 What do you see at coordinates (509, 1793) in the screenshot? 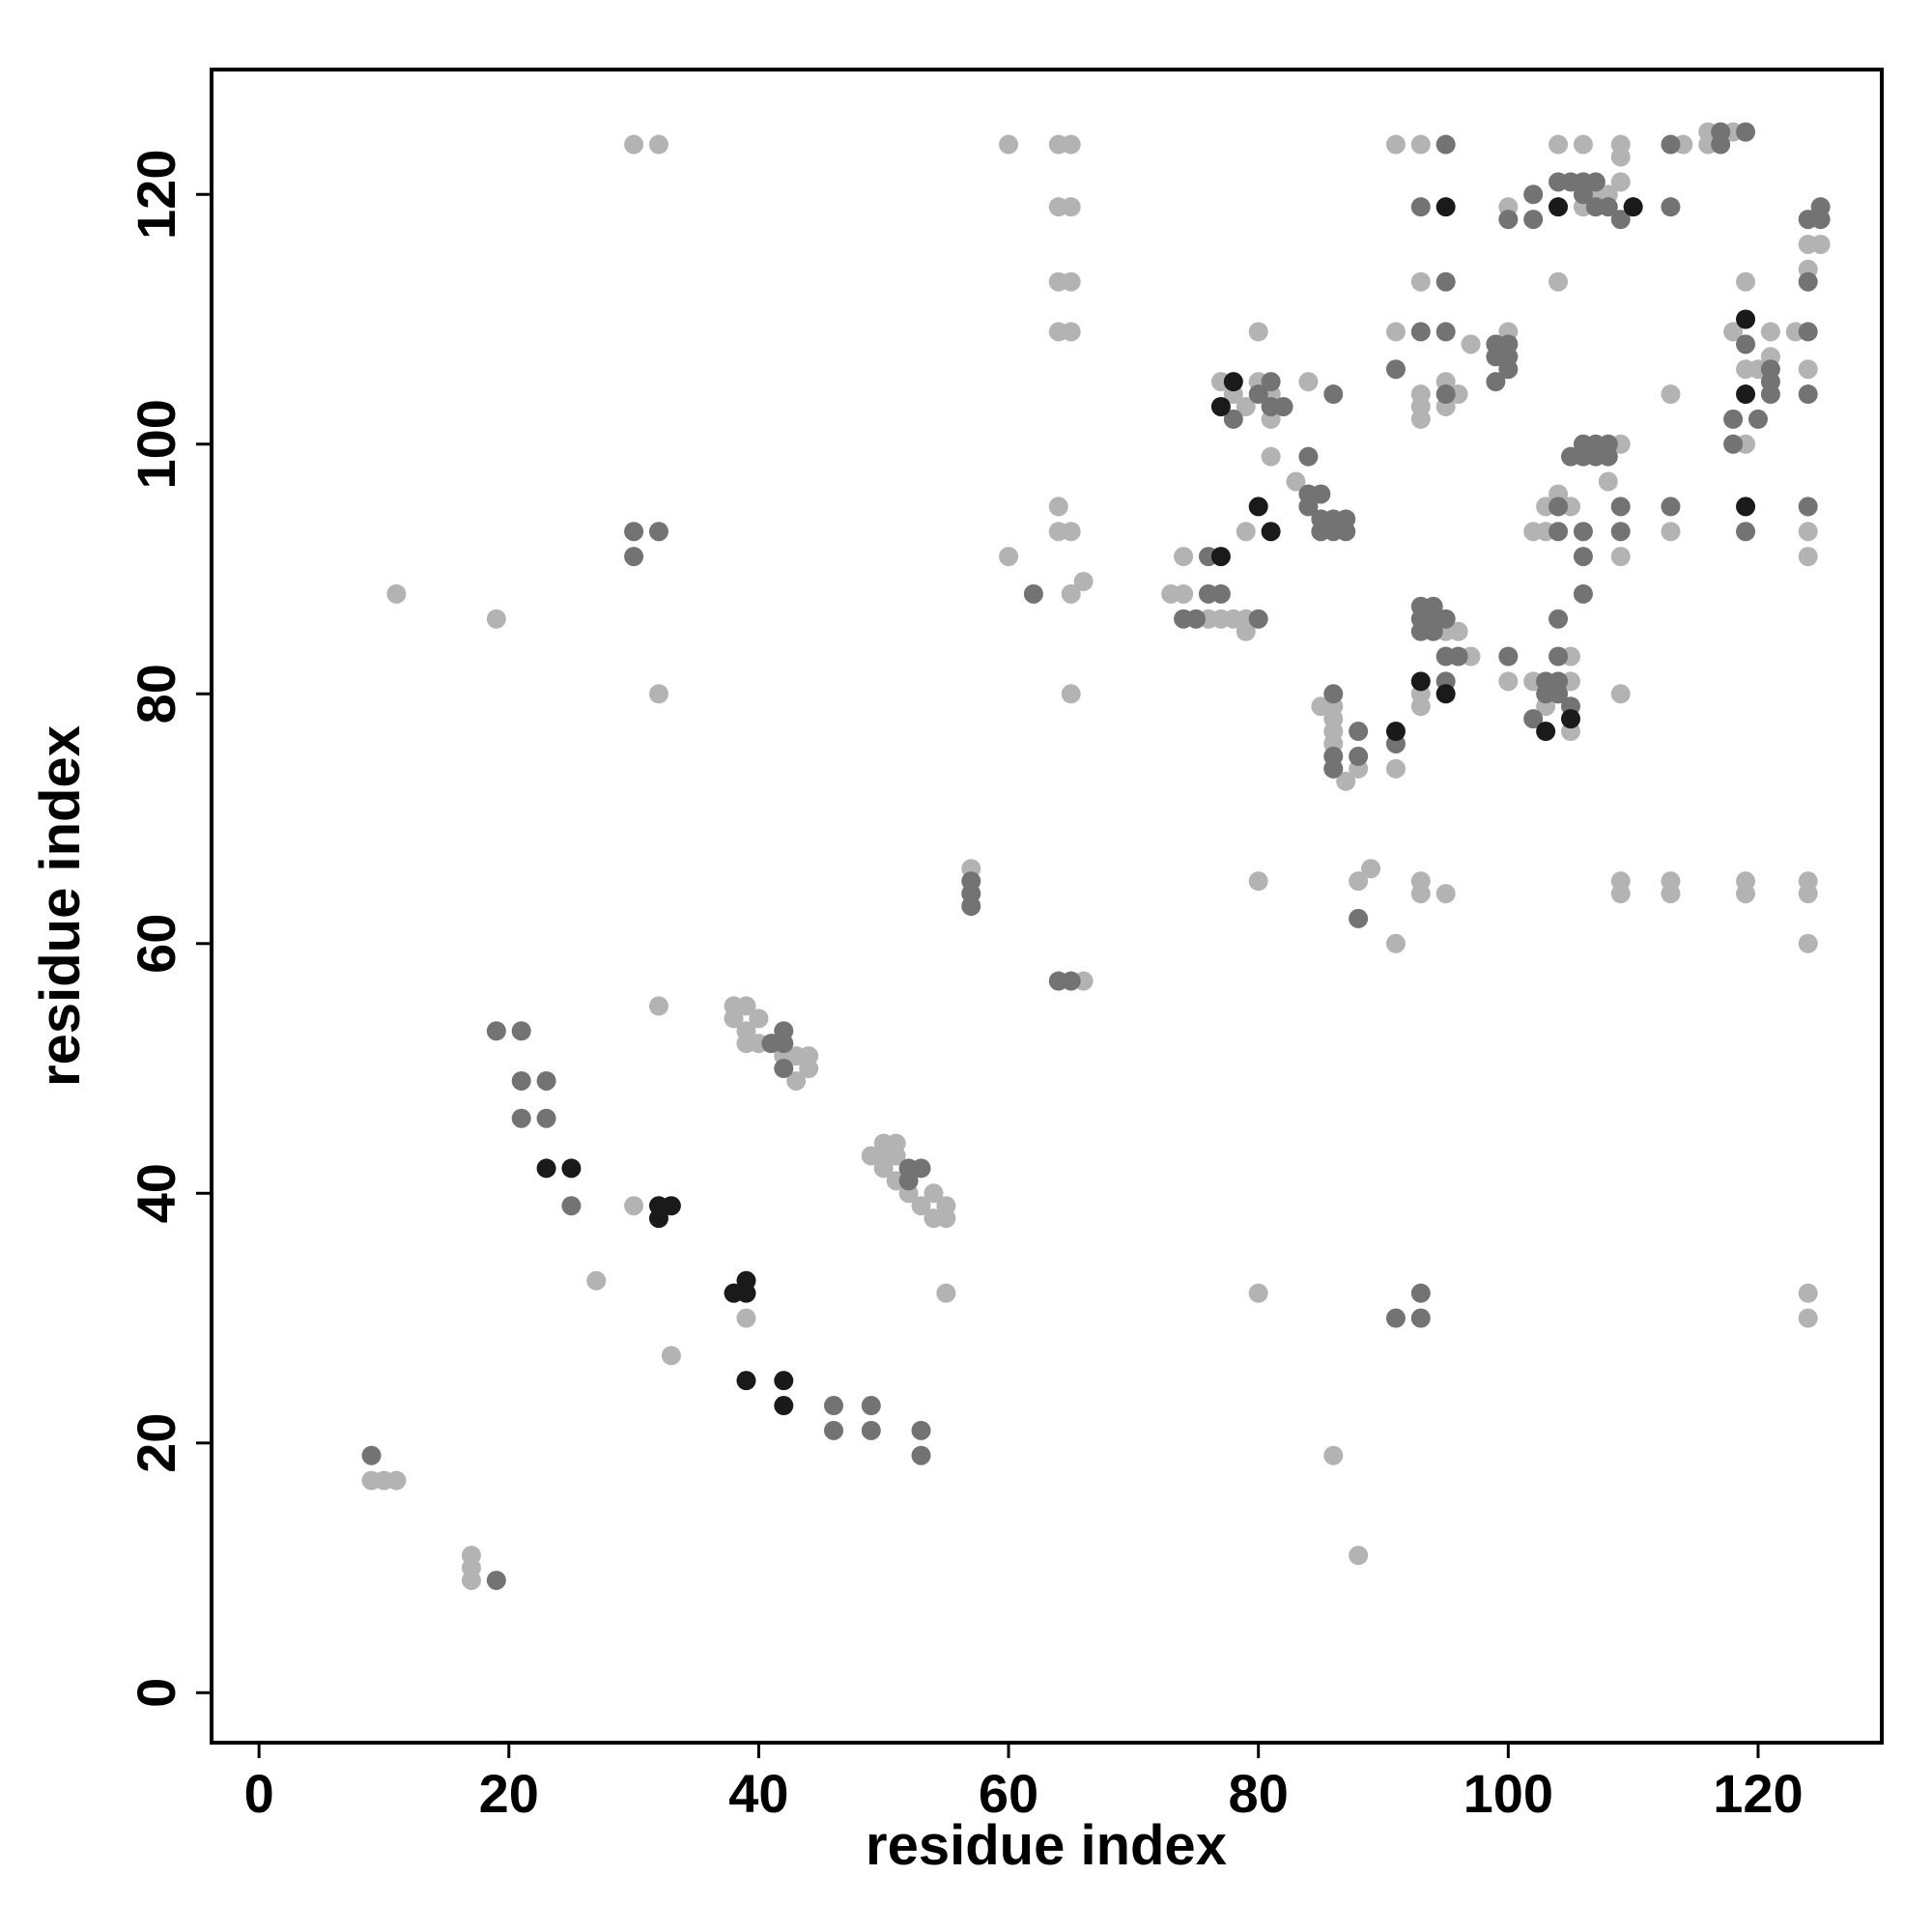
I see `x-tick-label: 20` at bounding box center [509, 1793].